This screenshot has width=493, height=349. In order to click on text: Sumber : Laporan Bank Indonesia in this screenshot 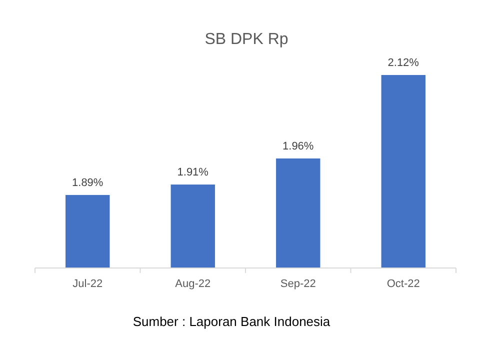, I will do `click(231, 321)`.